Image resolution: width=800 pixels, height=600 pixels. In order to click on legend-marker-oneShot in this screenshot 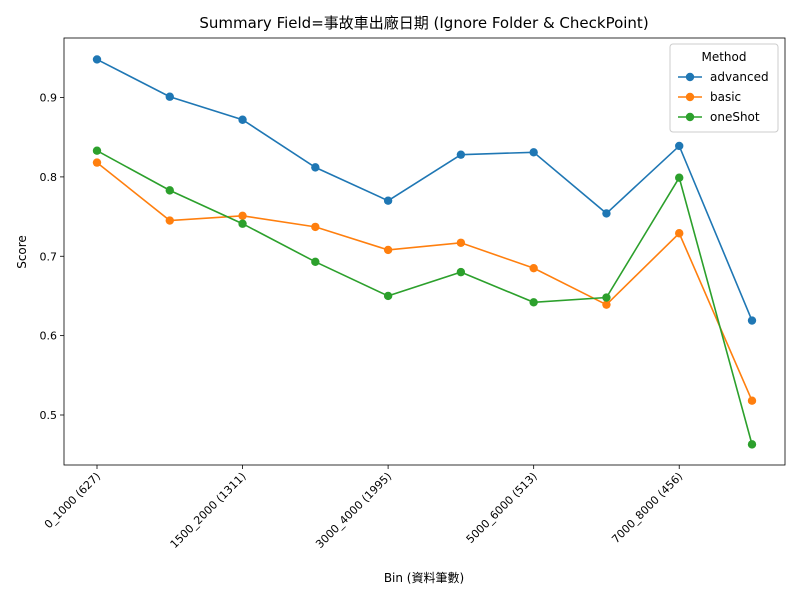, I will do `click(690, 117)`.